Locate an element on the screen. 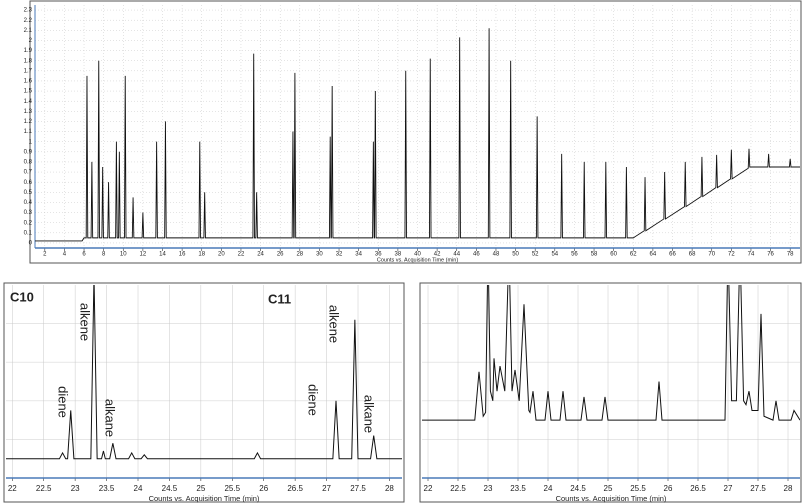 The image size is (802, 503). y-tick-label: 1.6 is located at coordinates (28, 82).